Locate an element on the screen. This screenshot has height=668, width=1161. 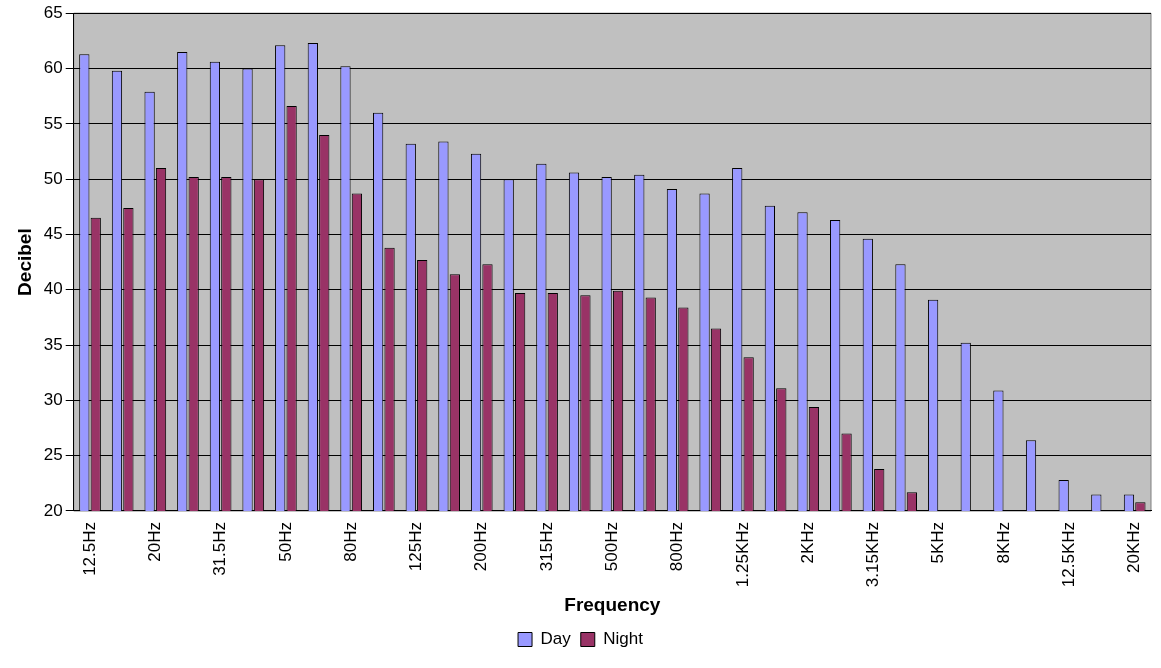
x-tick-label: 12.5KHz is located at coordinates (1069, 555).